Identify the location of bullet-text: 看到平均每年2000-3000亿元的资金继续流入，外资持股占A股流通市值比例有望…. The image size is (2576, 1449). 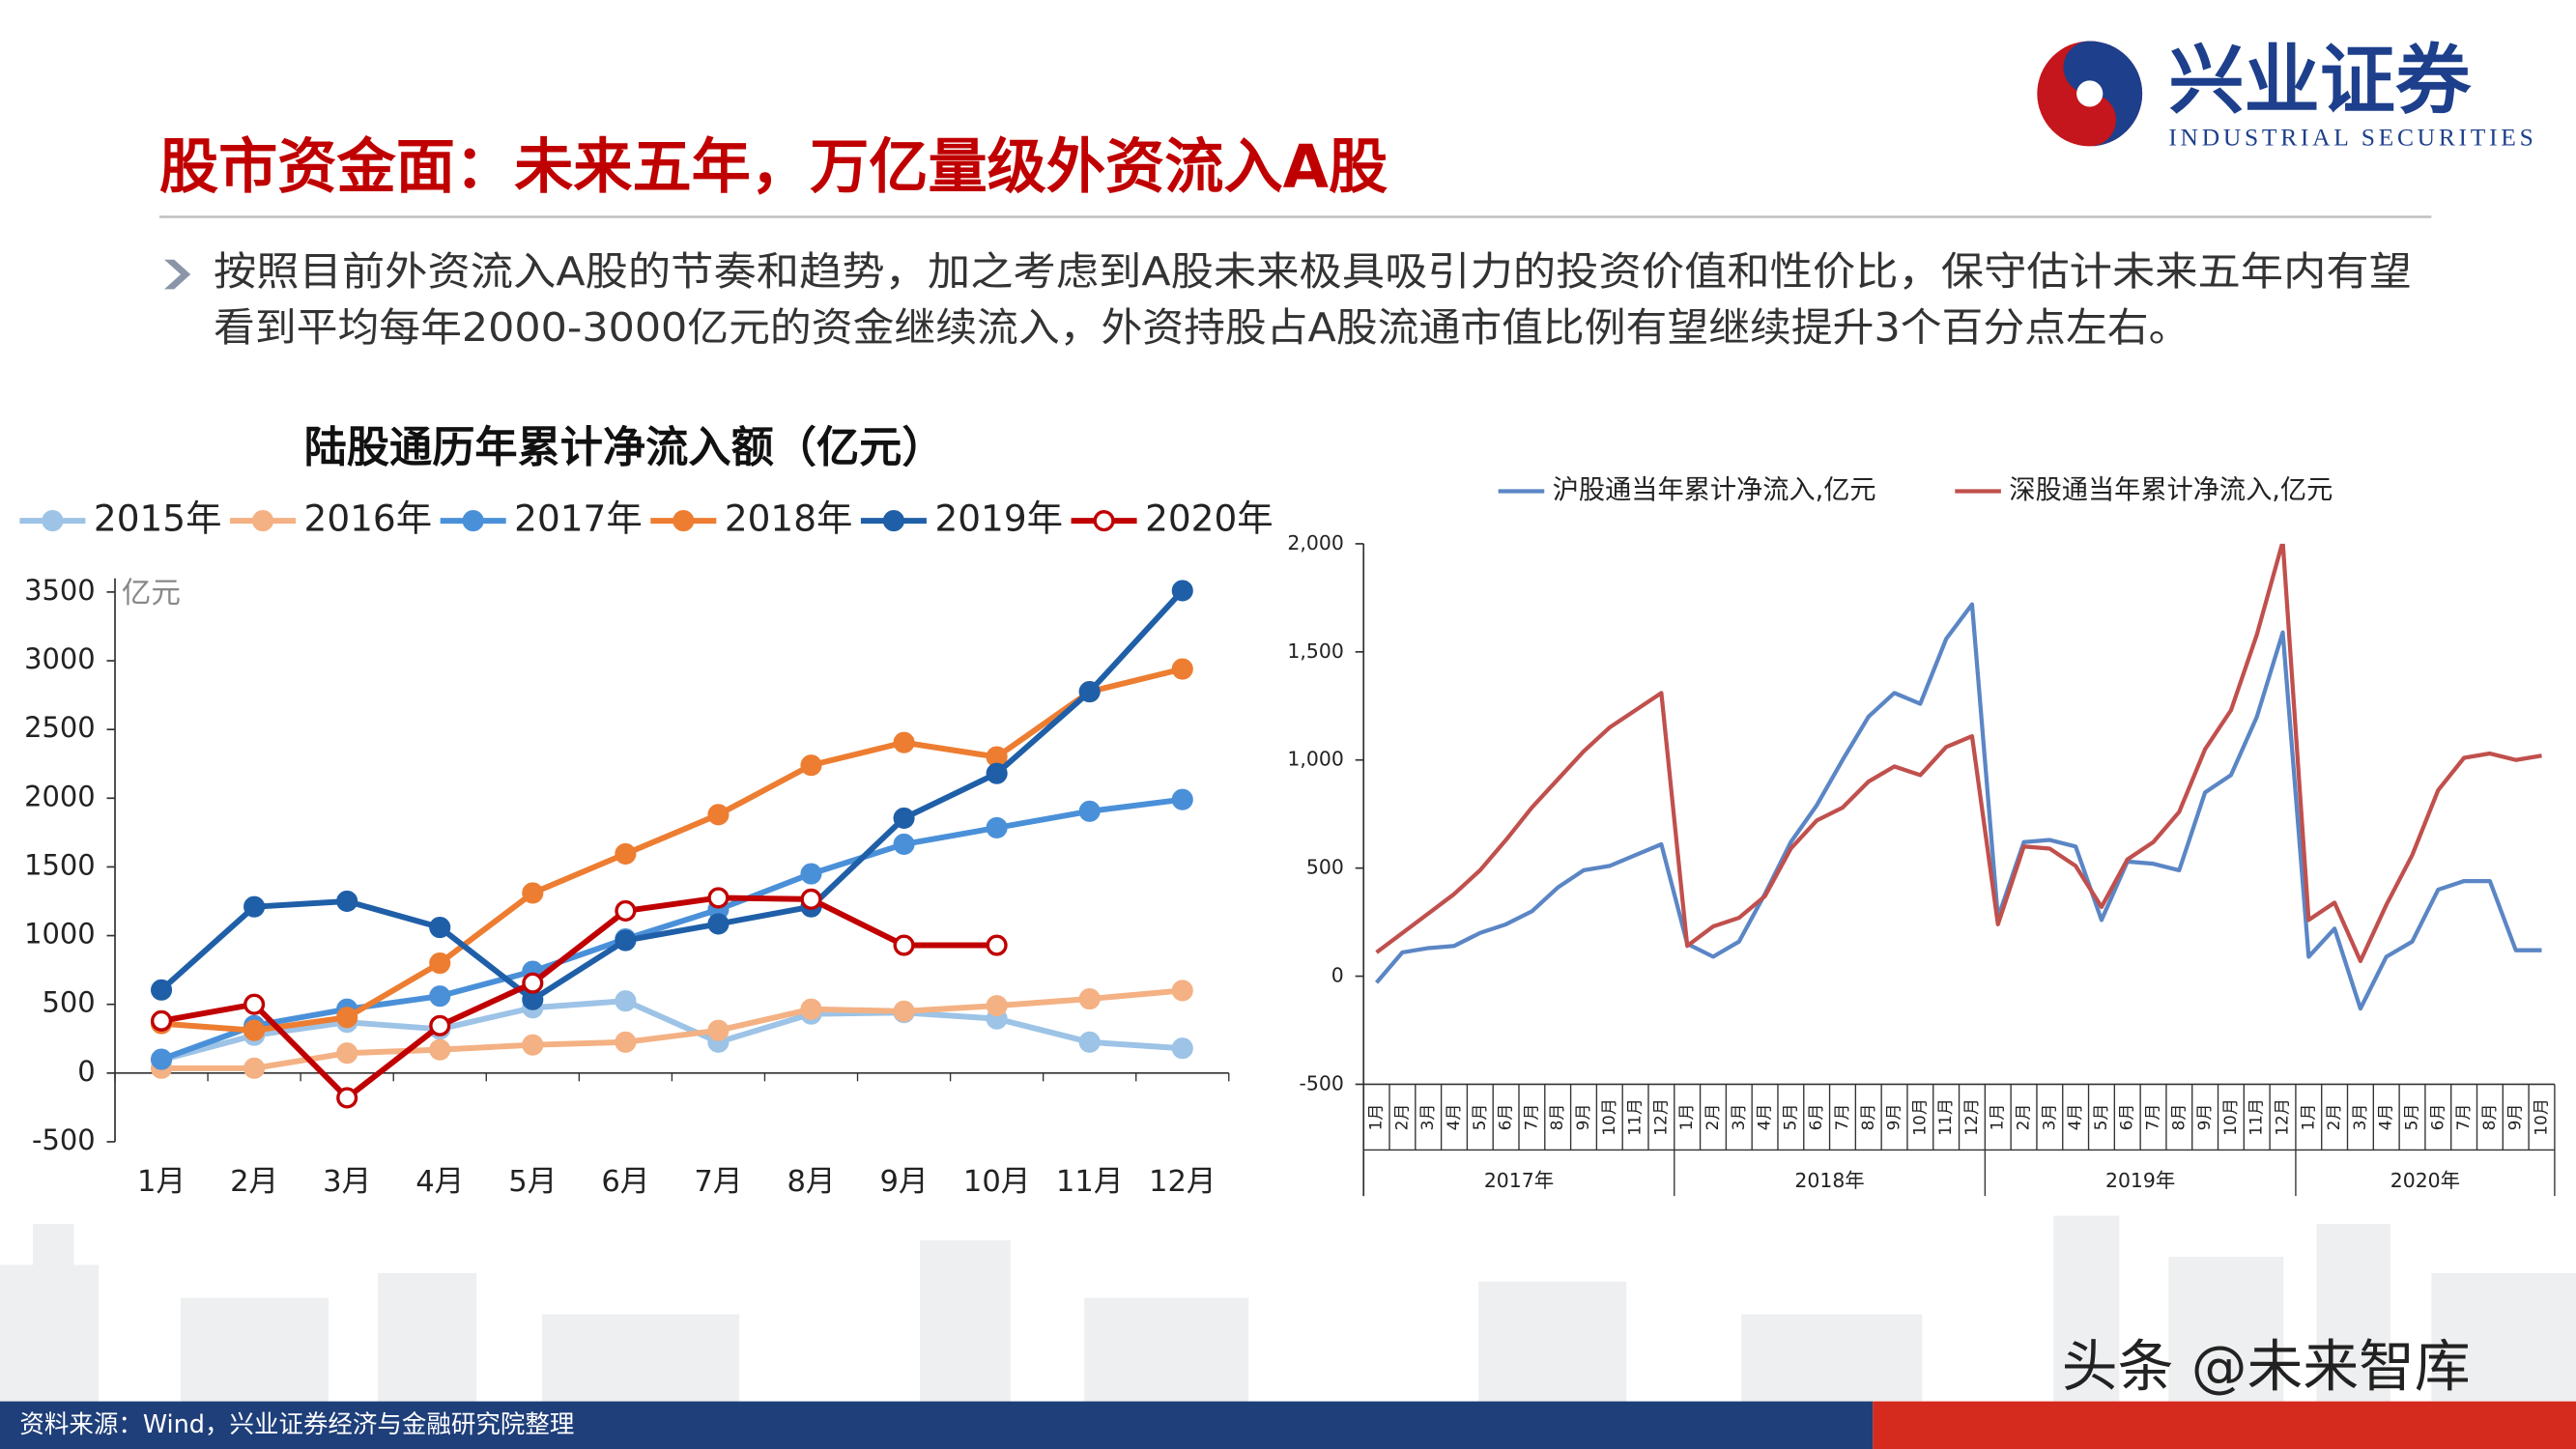
(1202, 327).